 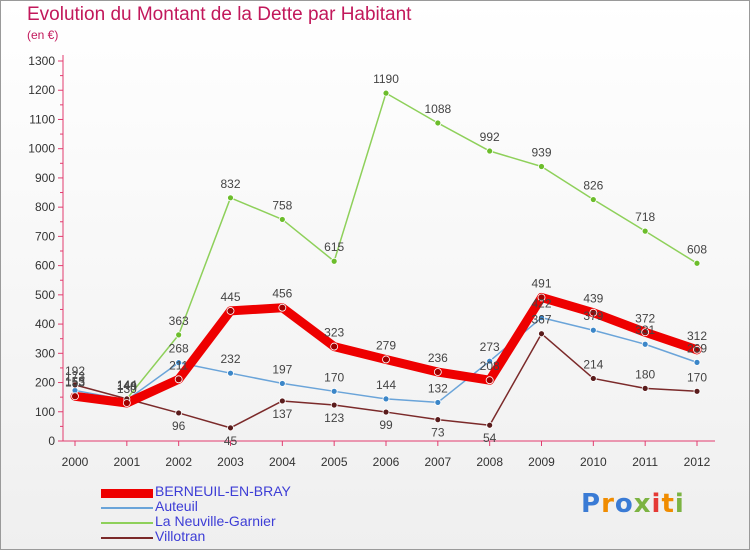 I want to click on data-label: 608, so click(x=697, y=249).